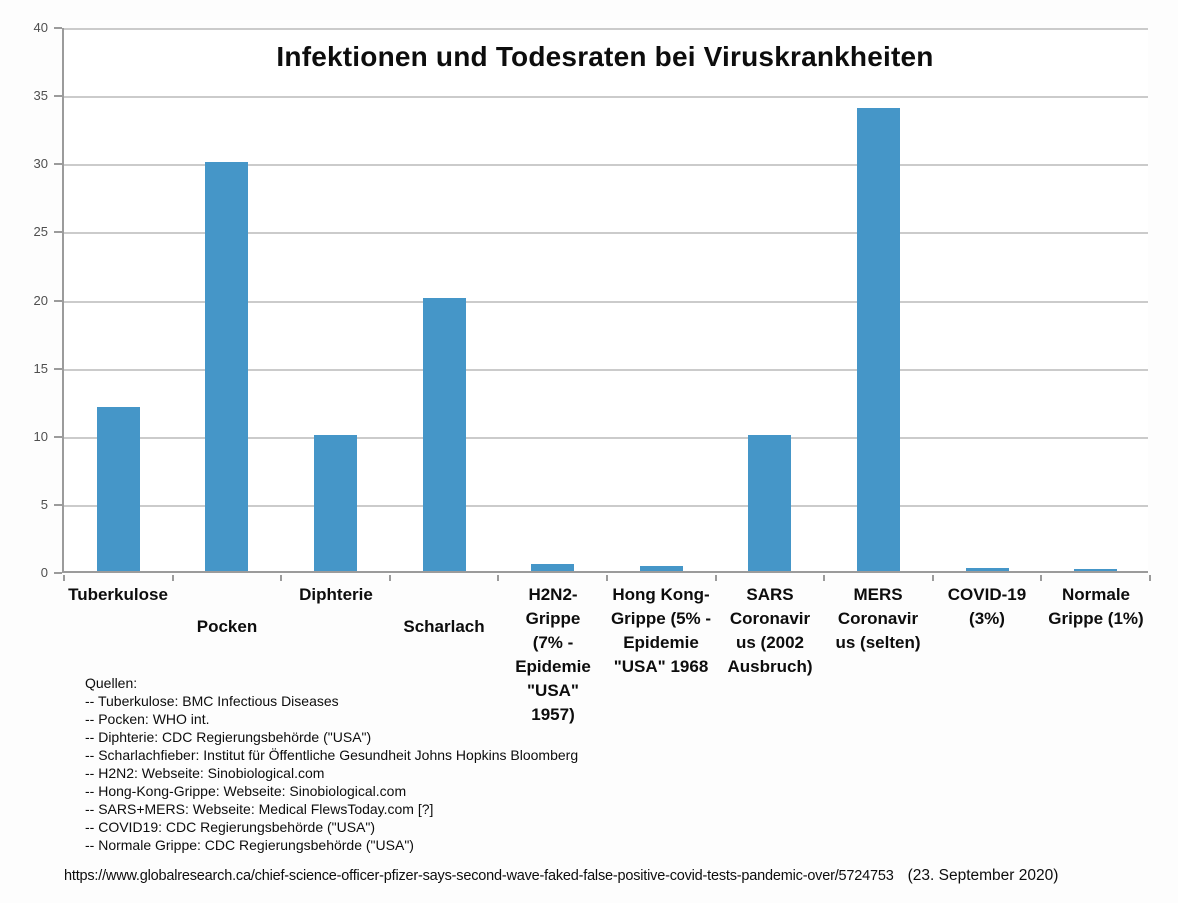 This screenshot has height=903, width=1178. Describe the element at coordinates (205, 773) in the screenshot. I see `source-line: -- H2N2: Webseite: Sinobiological.com` at that location.